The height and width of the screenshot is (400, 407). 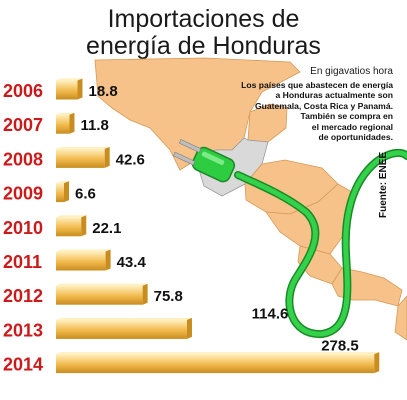 I want to click on value-label: 11.8, so click(x=94, y=125).